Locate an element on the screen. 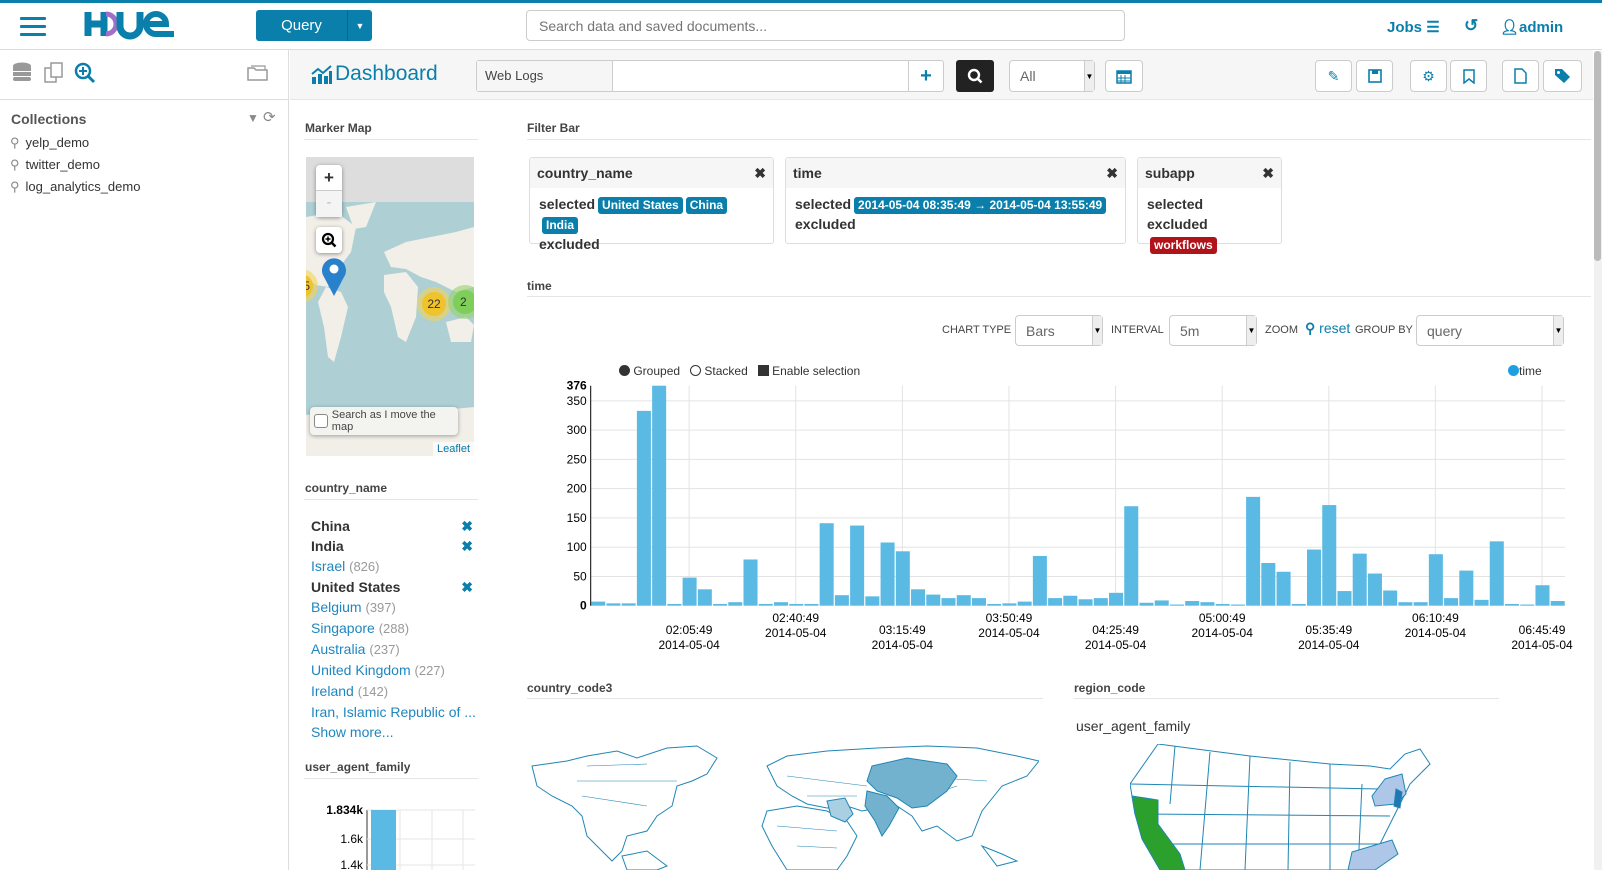 This screenshot has height=870, width=1602. scrollbar-thumb is located at coordinates (1597, 156).